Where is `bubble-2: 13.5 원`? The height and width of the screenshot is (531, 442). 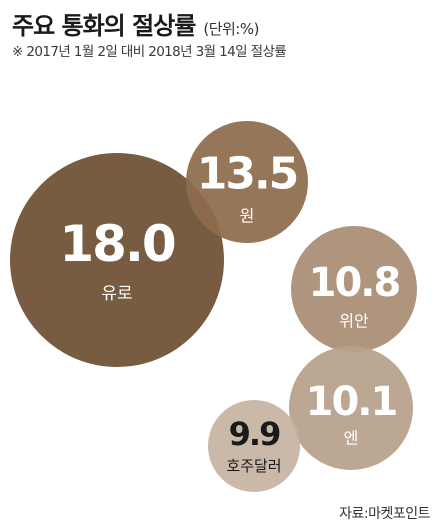 bubble-2: 13.5 원 is located at coordinates (247, 182).